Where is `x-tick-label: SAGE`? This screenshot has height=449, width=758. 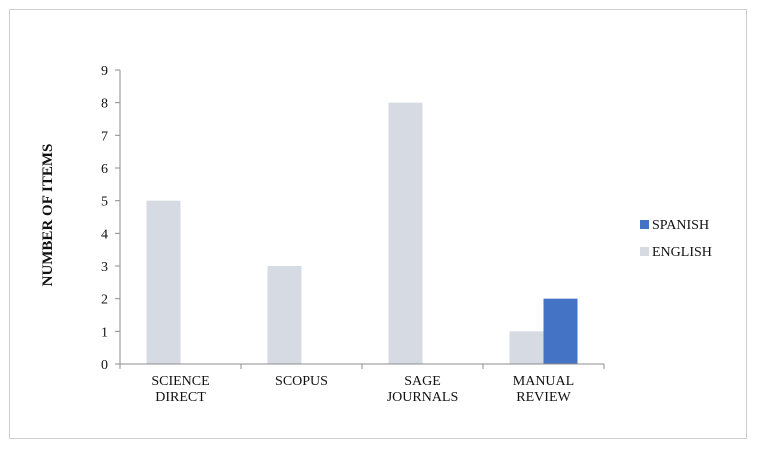 x-tick-label: SAGE is located at coordinates (422, 381).